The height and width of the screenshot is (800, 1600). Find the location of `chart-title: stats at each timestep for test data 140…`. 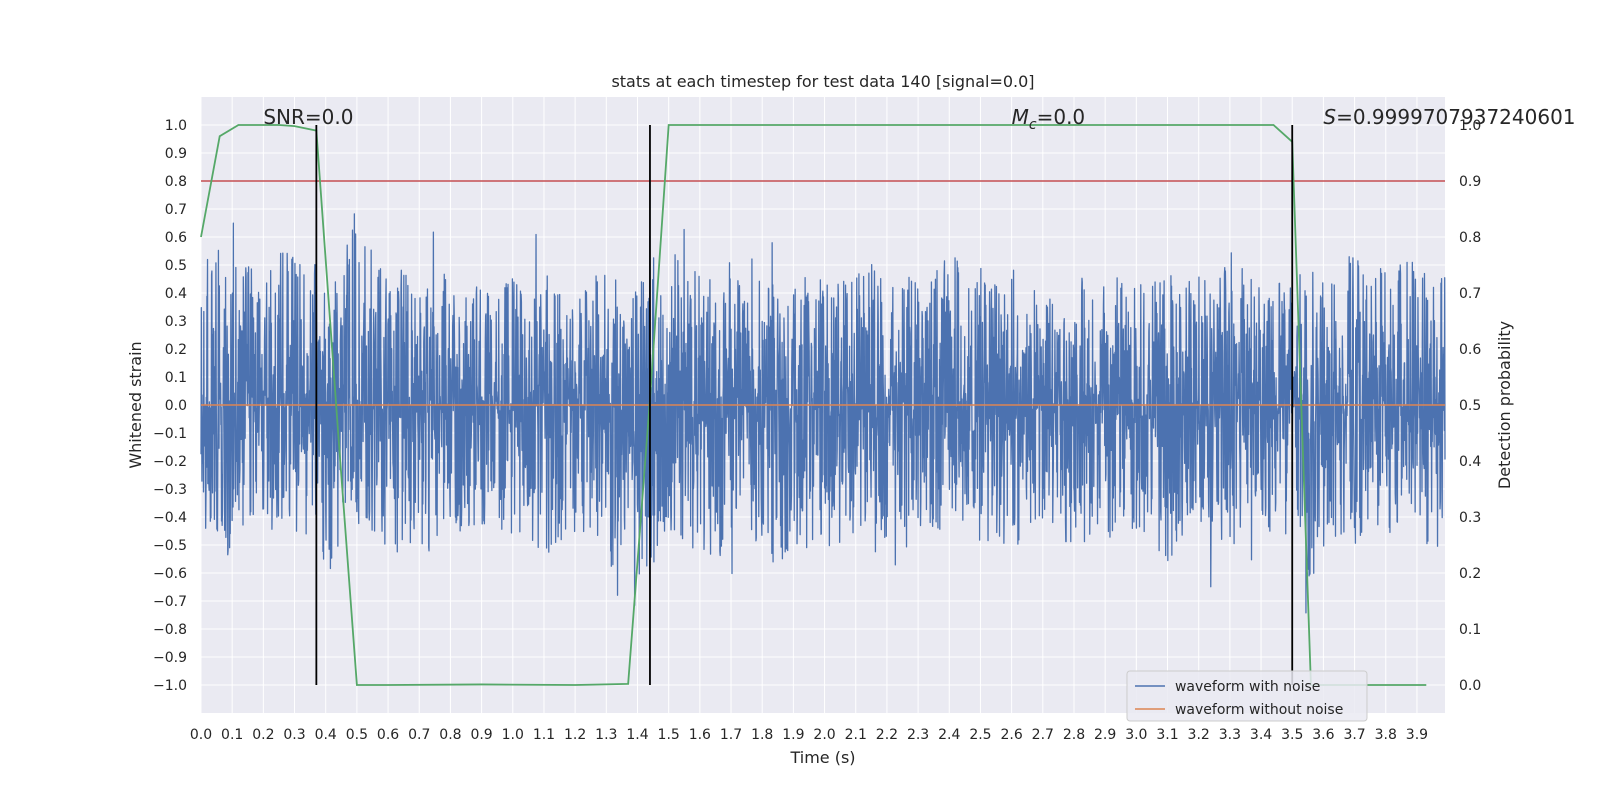

chart-title: stats at each timestep for test data 140… is located at coordinates (822, 81).